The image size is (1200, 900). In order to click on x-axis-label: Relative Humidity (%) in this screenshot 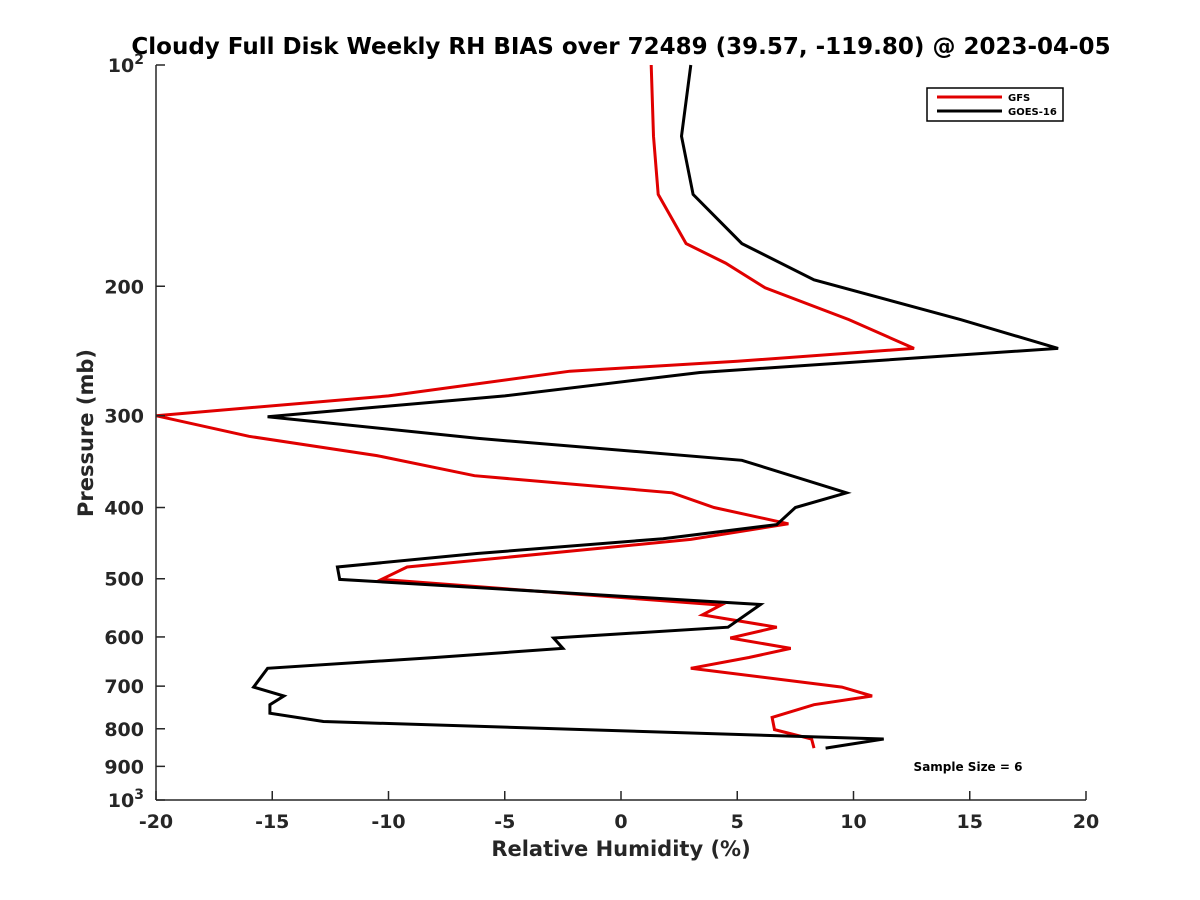, I will do `click(620, 849)`.